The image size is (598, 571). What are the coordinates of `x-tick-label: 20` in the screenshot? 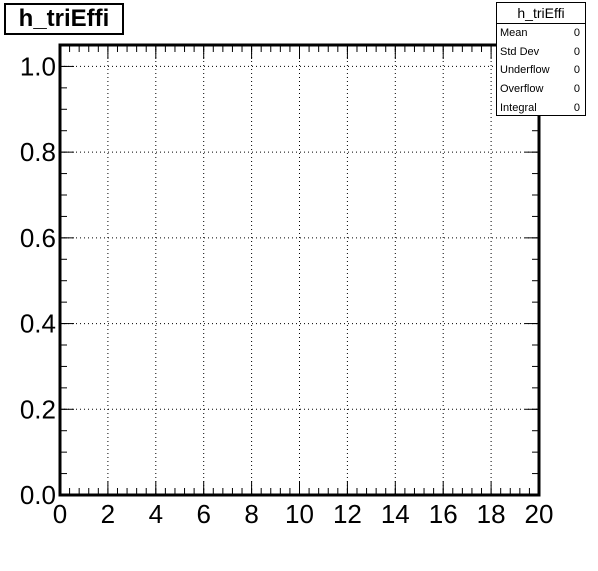 It's located at (539, 514).